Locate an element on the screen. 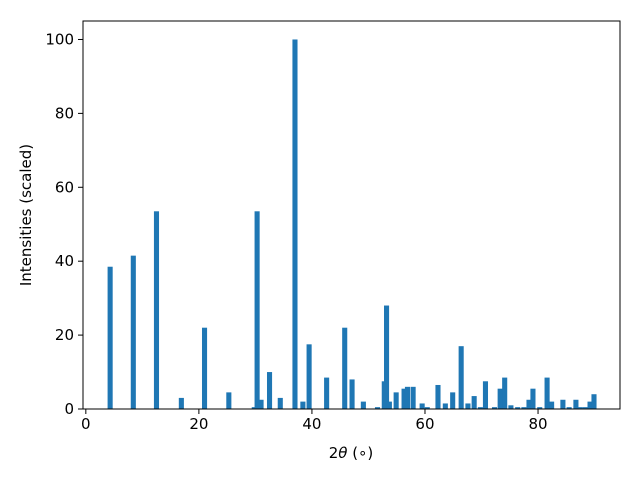  x-axis-label-unit: (∘) is located at coordinates (360, 453).